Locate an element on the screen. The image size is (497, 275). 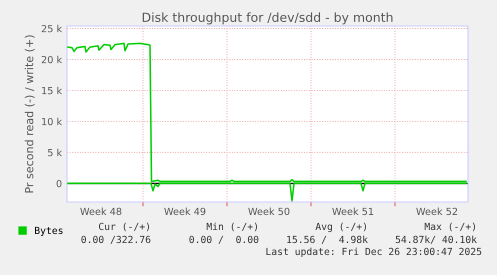
y-tick-label: 0 is located at coordinates (59, 184).